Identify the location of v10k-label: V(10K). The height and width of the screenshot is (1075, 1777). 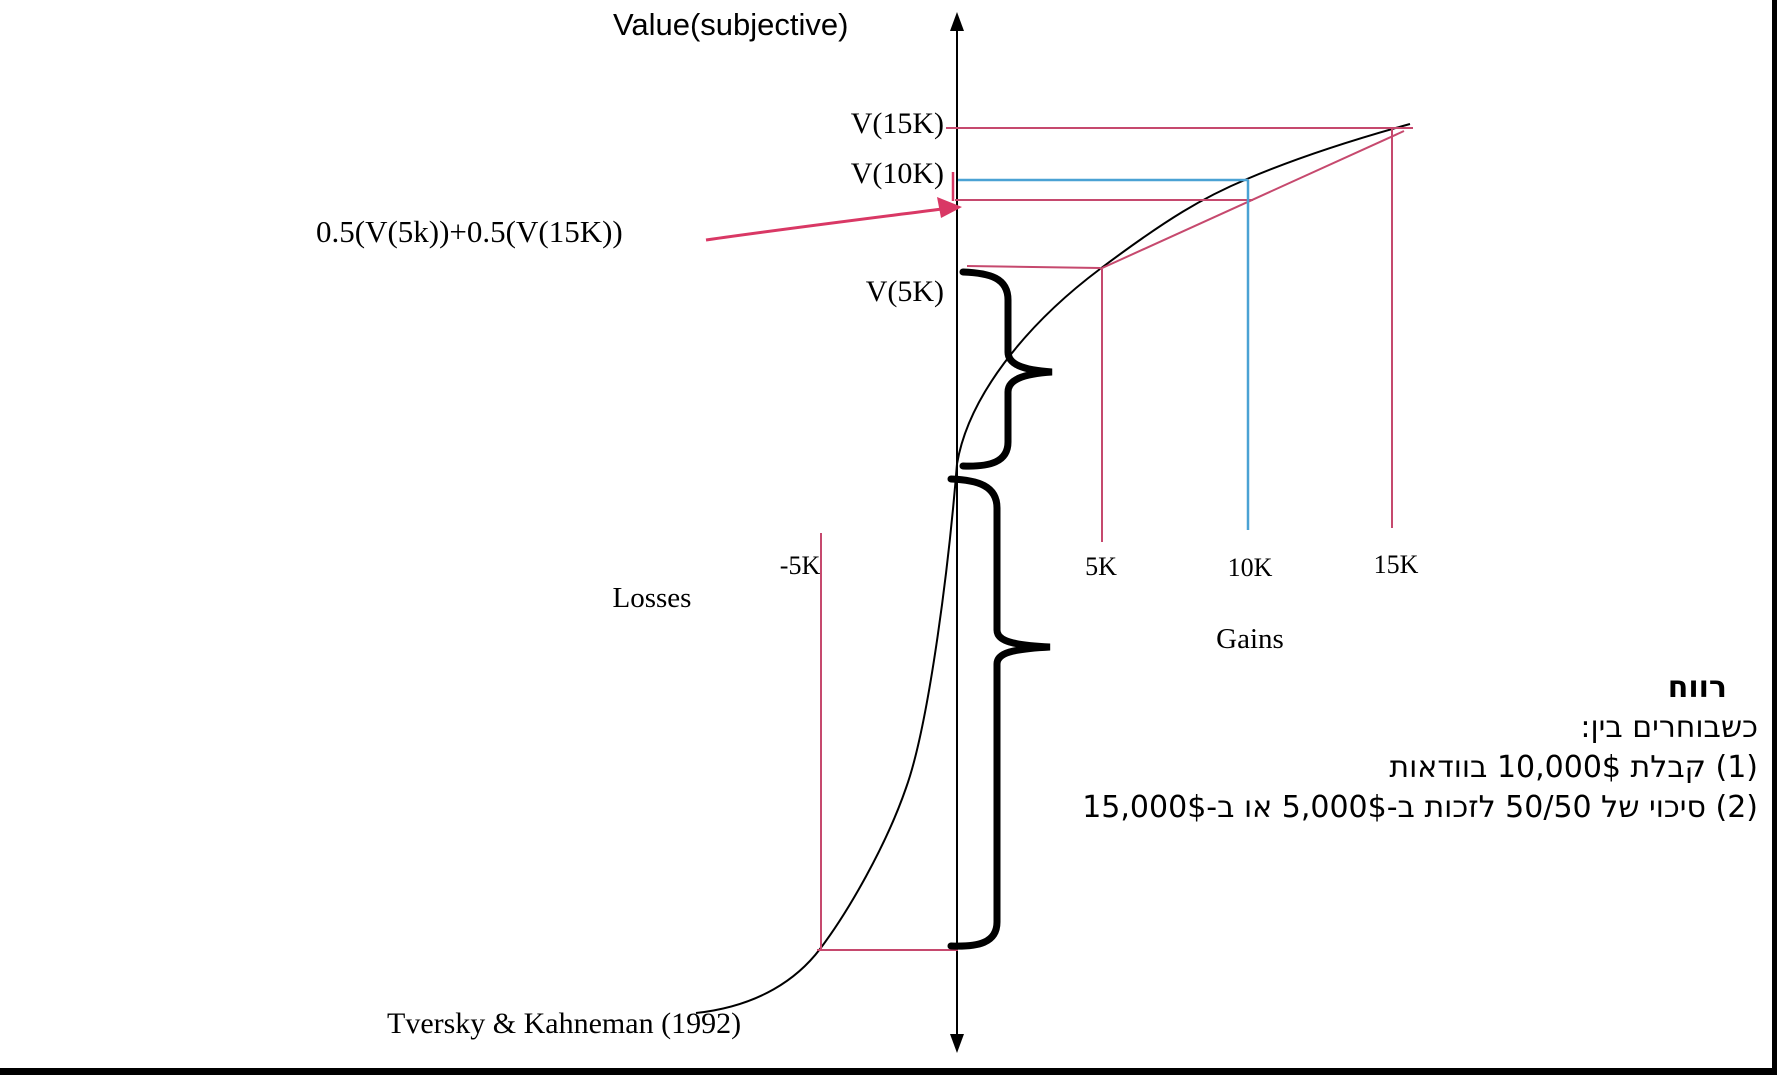
(897, 173).